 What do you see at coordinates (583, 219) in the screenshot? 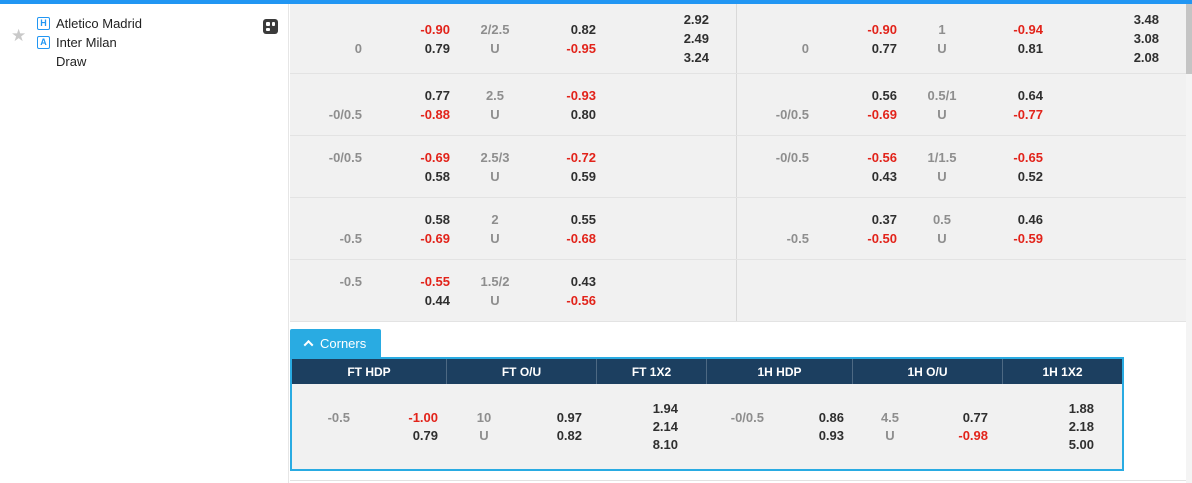
I see `over-odds: 0.55` at bounding box center [583, 219].